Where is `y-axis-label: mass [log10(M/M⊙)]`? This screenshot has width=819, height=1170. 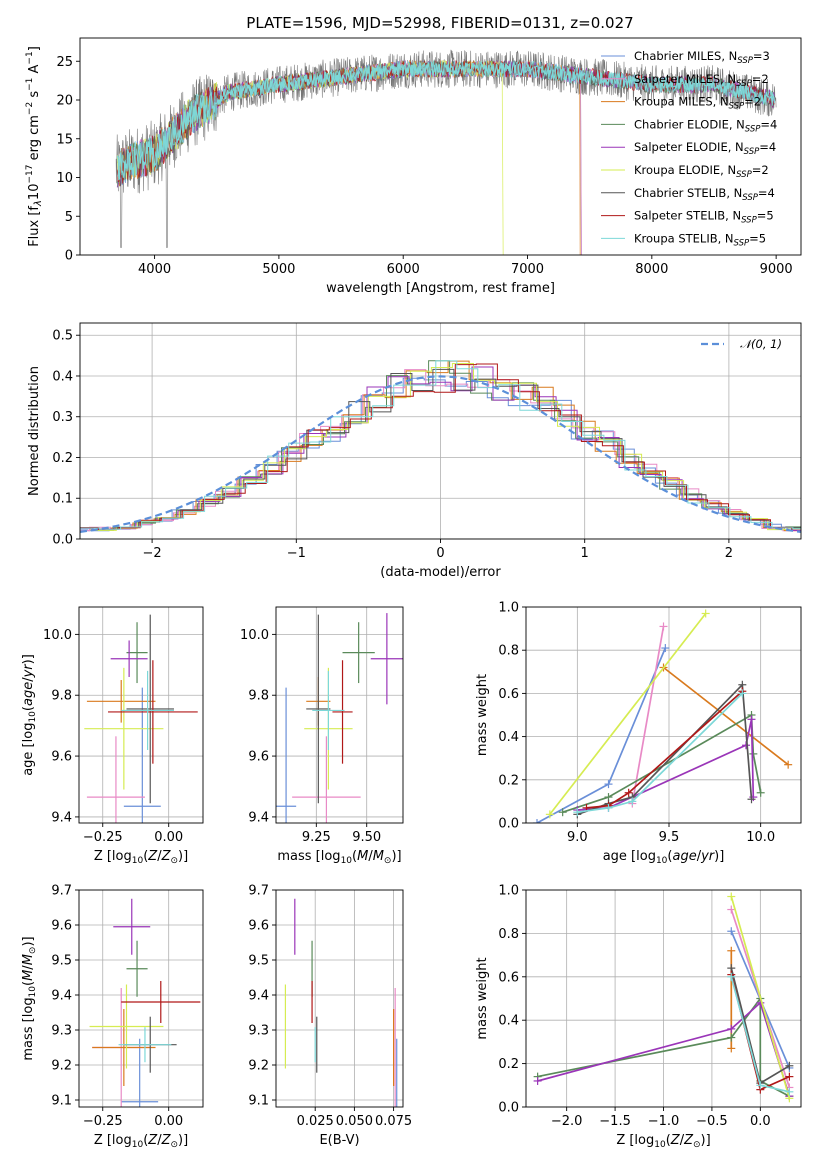
y-axis-label: mass [log10(M/M⊙)] is located at coordinates (29, 998).